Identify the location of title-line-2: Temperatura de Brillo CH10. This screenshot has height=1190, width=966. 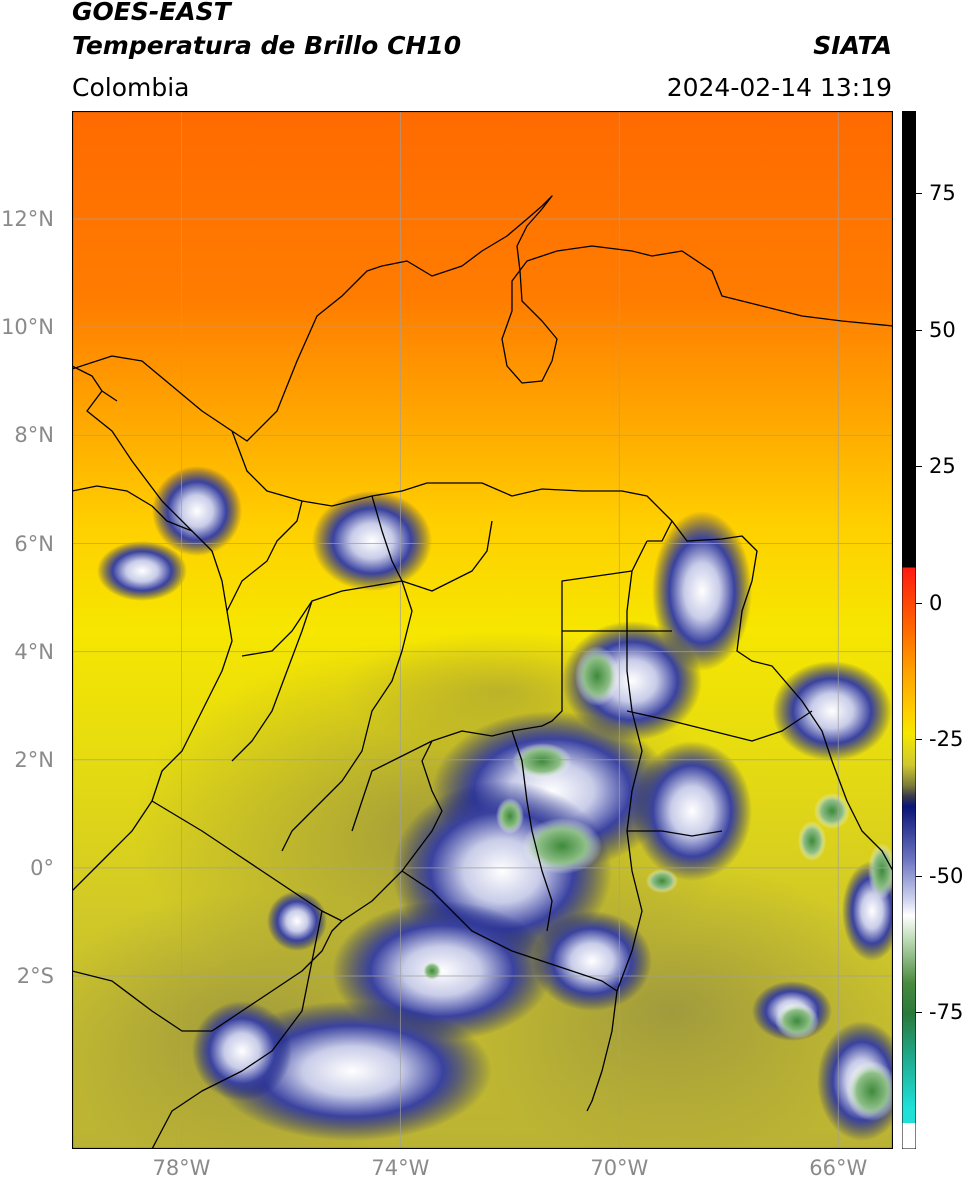
(267, 45).